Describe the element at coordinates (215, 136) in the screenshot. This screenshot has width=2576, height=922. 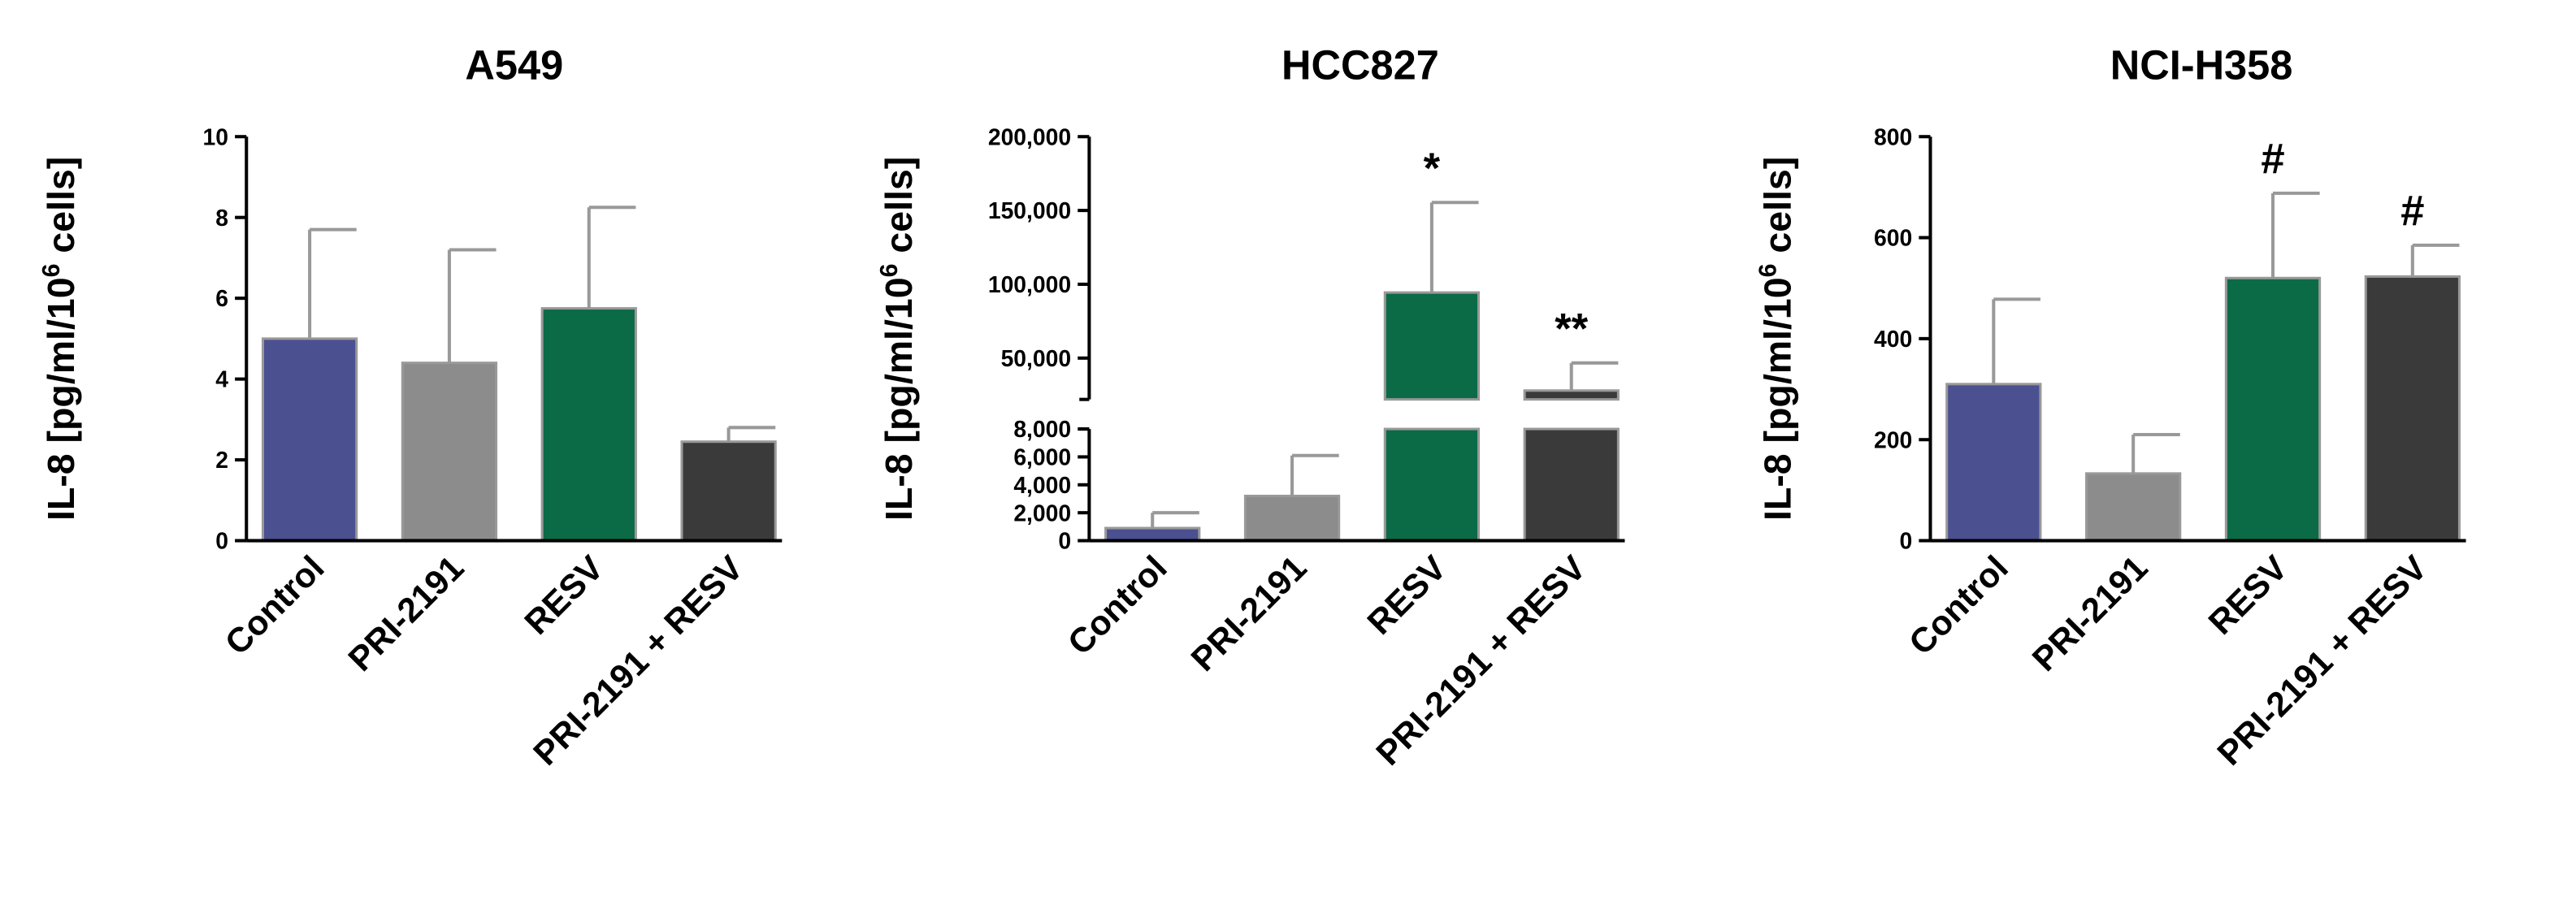
I see `y-tick-label: 10` at that location.